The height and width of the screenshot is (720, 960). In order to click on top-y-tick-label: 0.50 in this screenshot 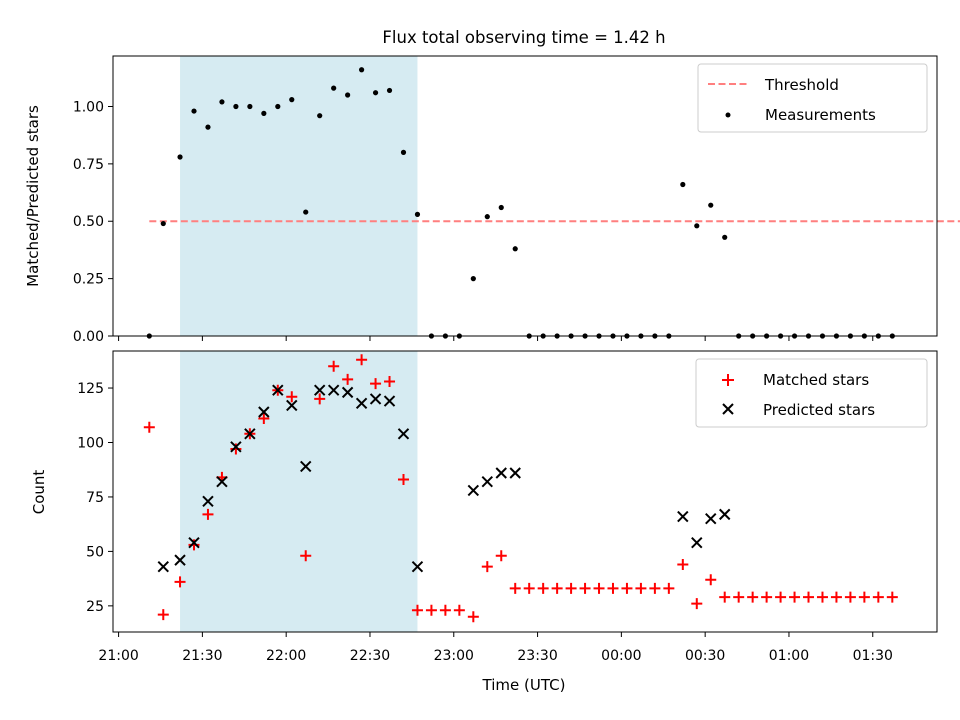, I will do `click(88, 222)`.